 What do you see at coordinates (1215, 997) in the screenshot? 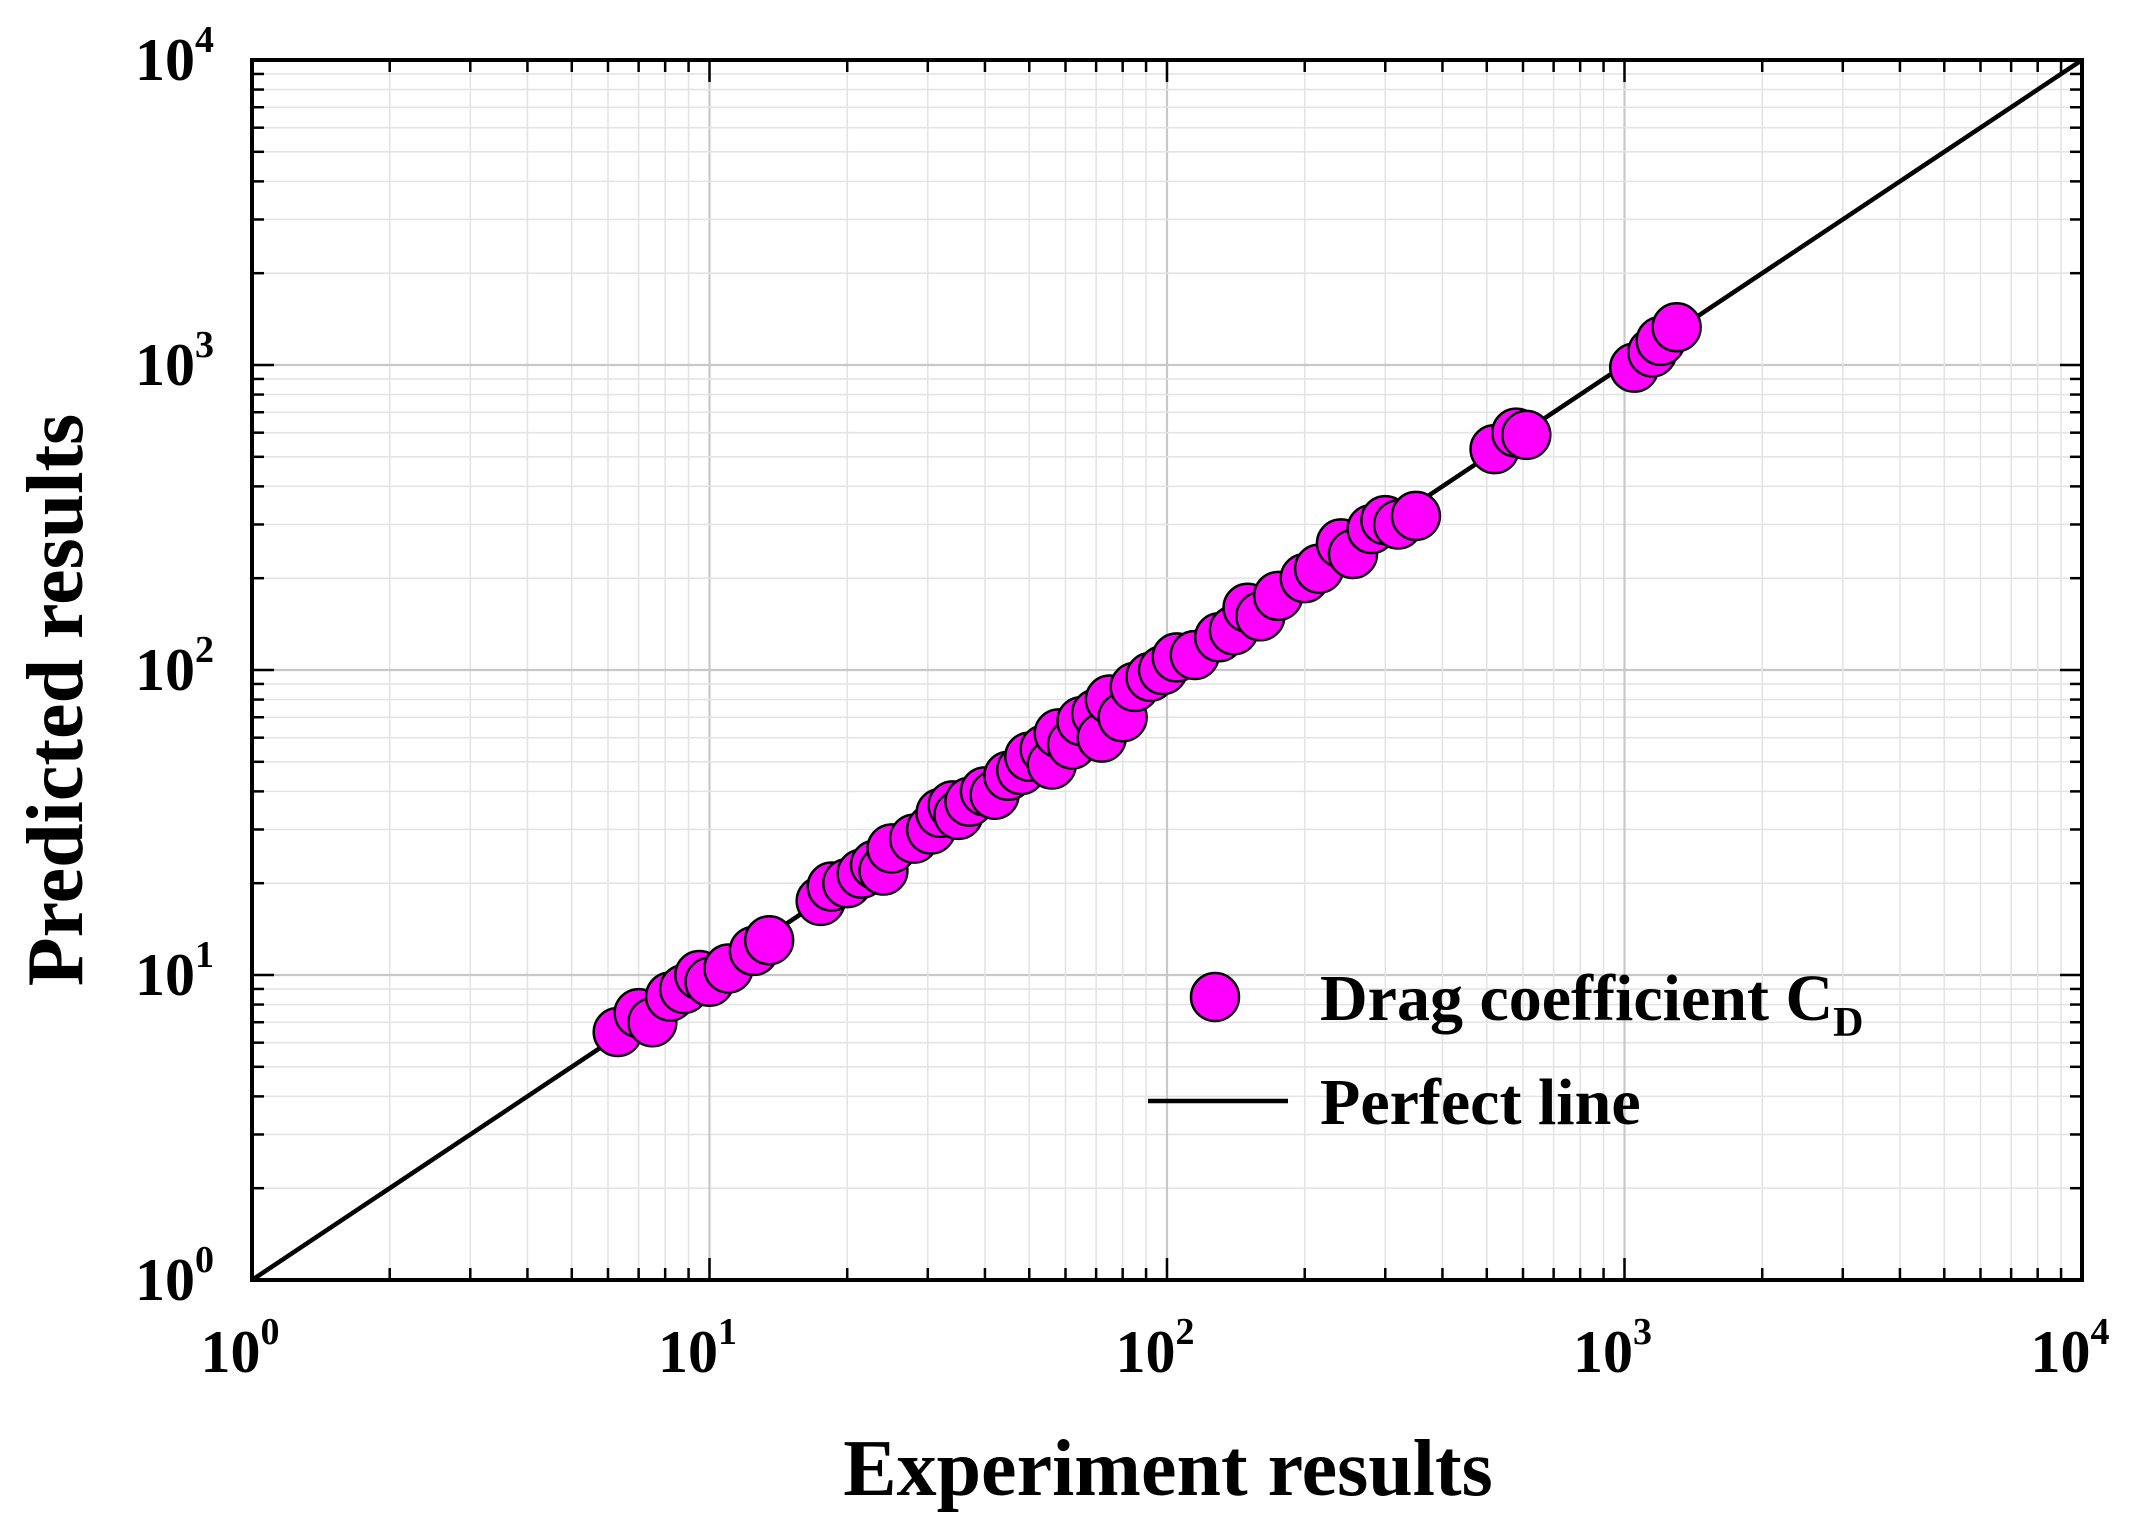
I see `legend-scatter-marker` at bounding box center [1215, 997].